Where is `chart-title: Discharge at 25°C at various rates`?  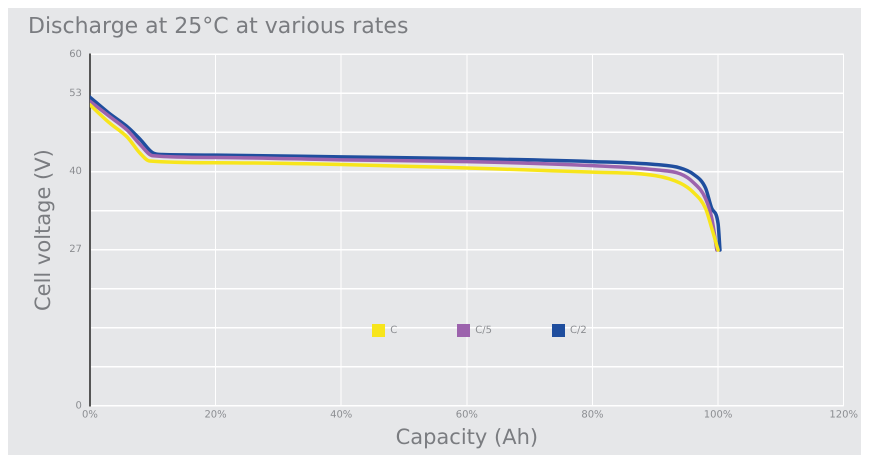
chart-title: Discharge at 25°C at various rates is located at coordinates (218, 26).